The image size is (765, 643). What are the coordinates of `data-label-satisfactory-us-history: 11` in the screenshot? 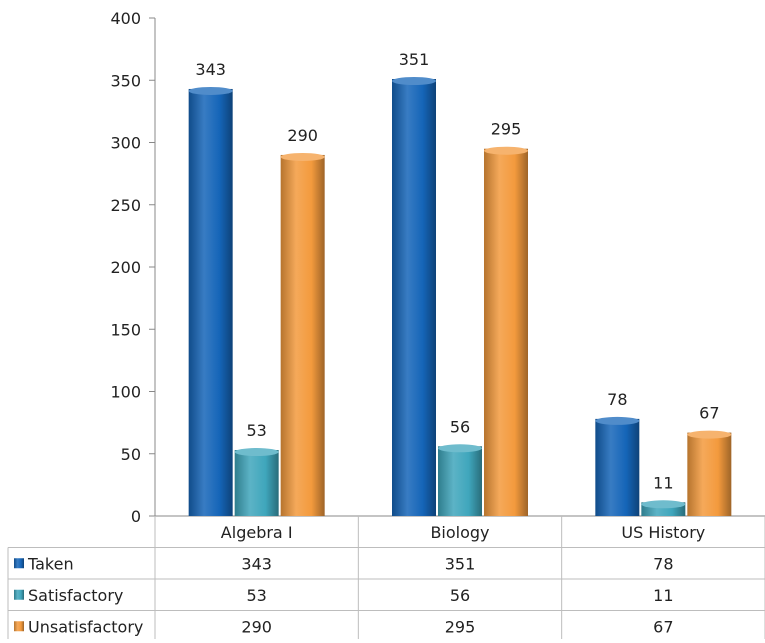 It's located at (663, 482).